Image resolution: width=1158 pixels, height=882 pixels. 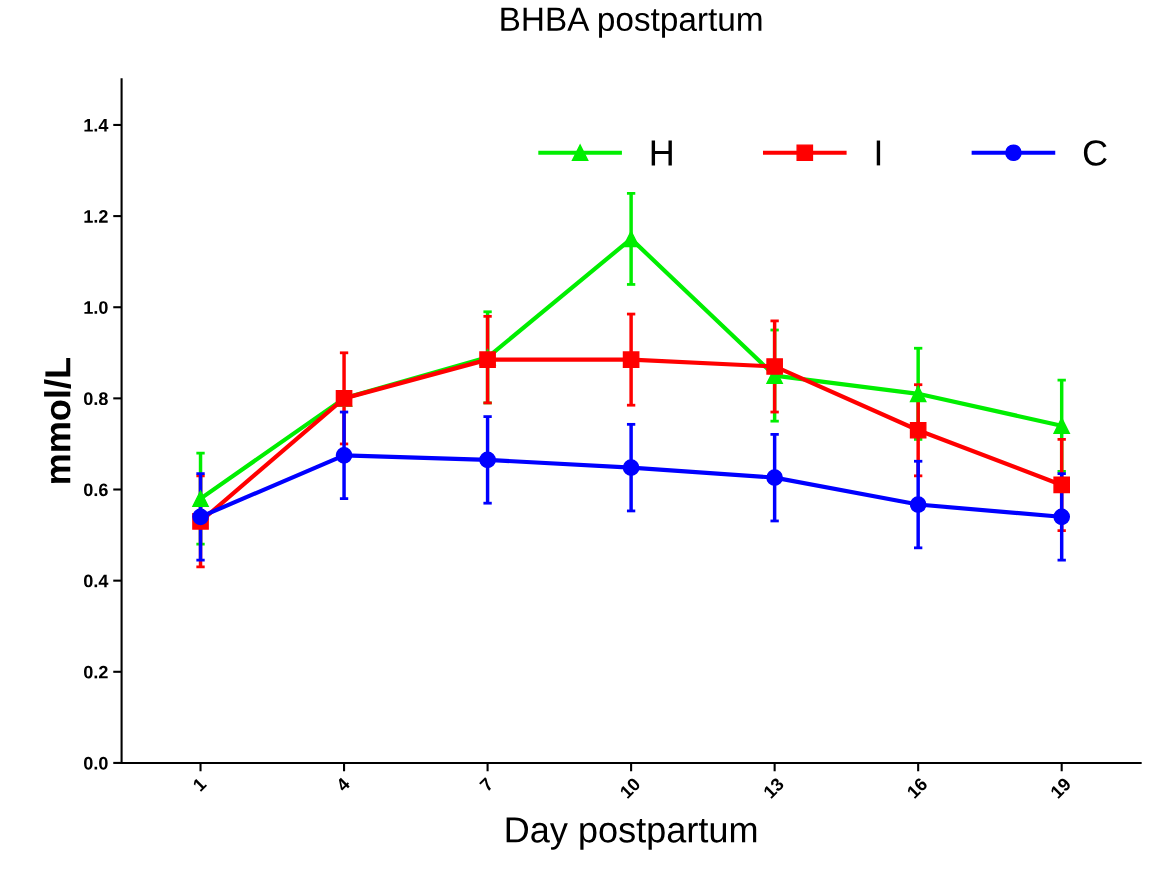 I want to click on y-axis-title: mmol/L, so click(x=57, y=420).